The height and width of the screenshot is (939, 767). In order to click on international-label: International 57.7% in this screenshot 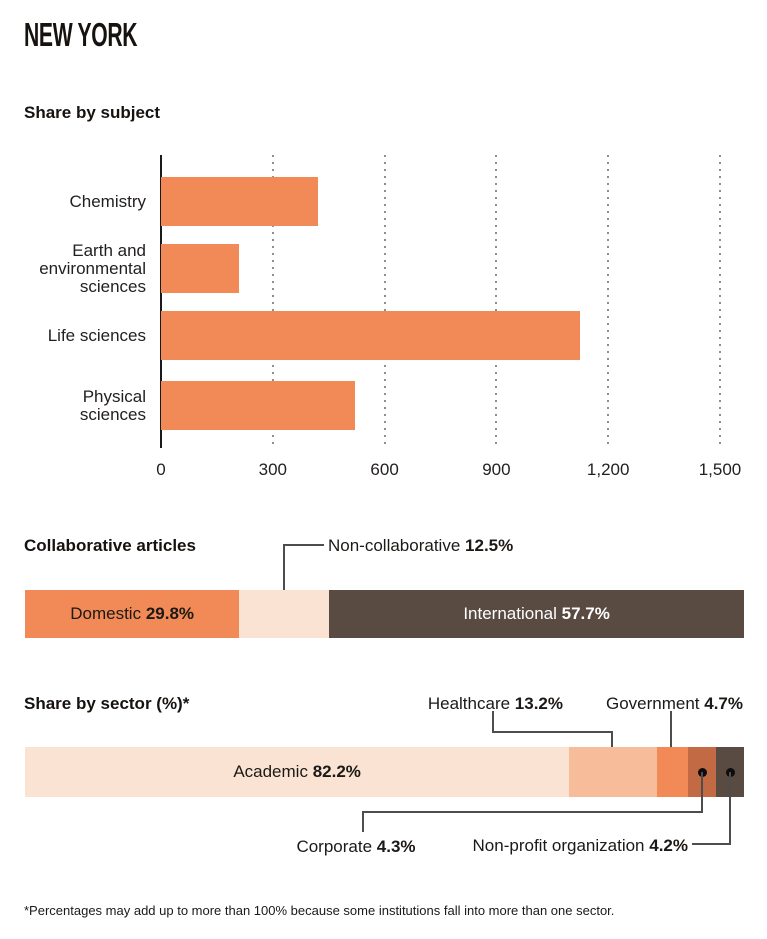, I will do `click(536, 613)`.